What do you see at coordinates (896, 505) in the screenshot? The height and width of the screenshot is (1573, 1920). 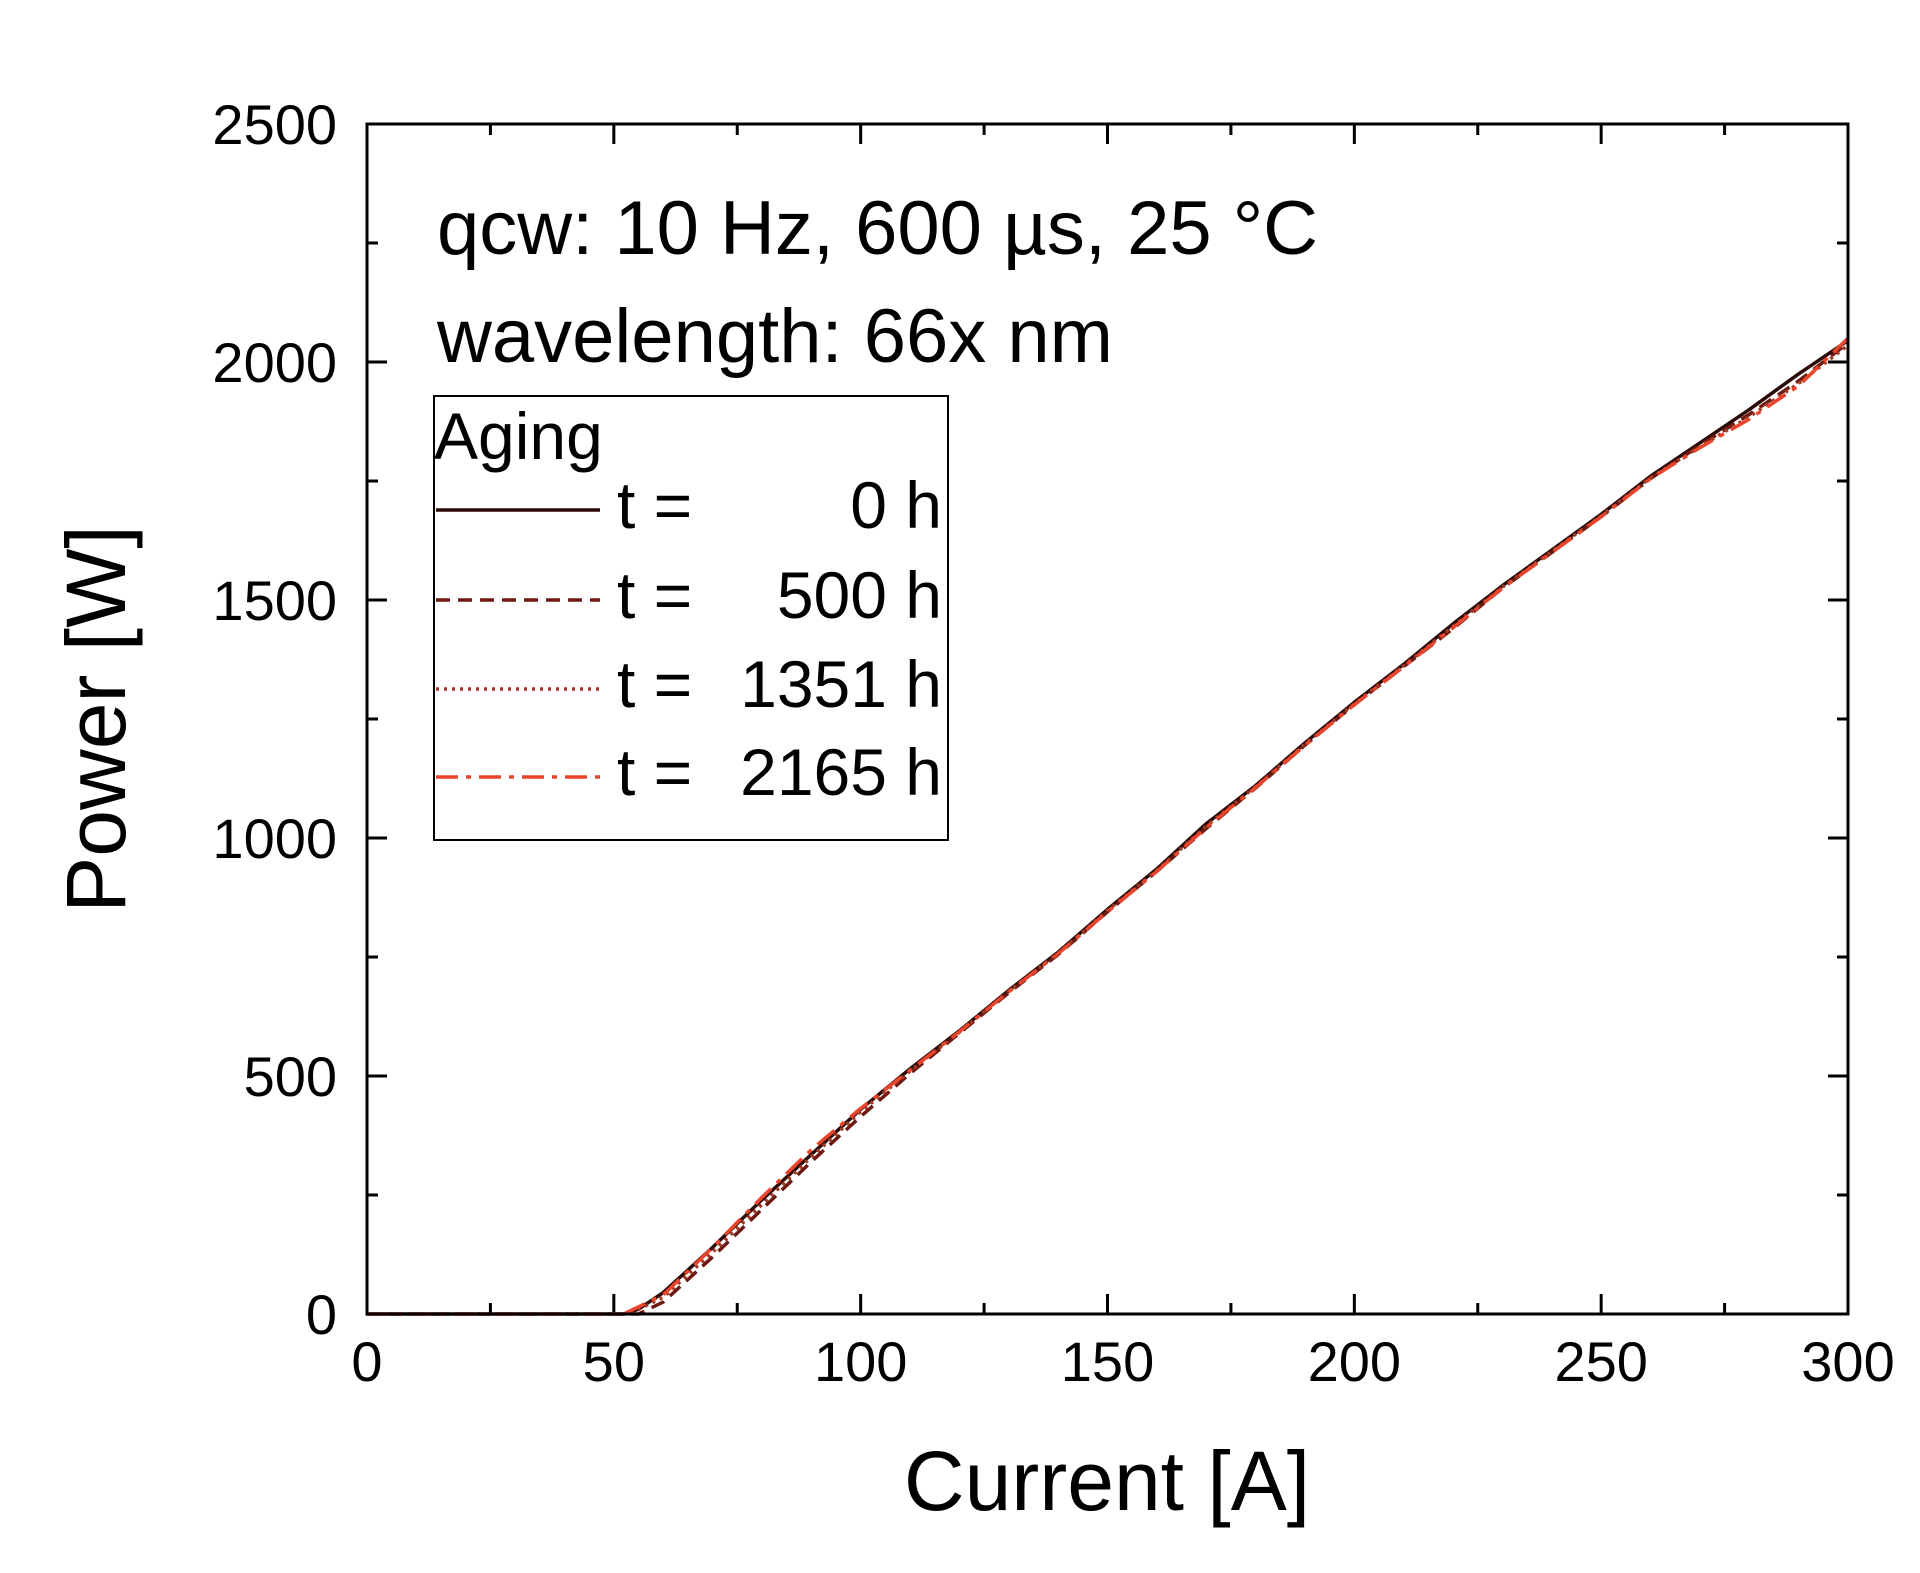 I see `legend-value: 0 h` at bounding box center [896, 505].